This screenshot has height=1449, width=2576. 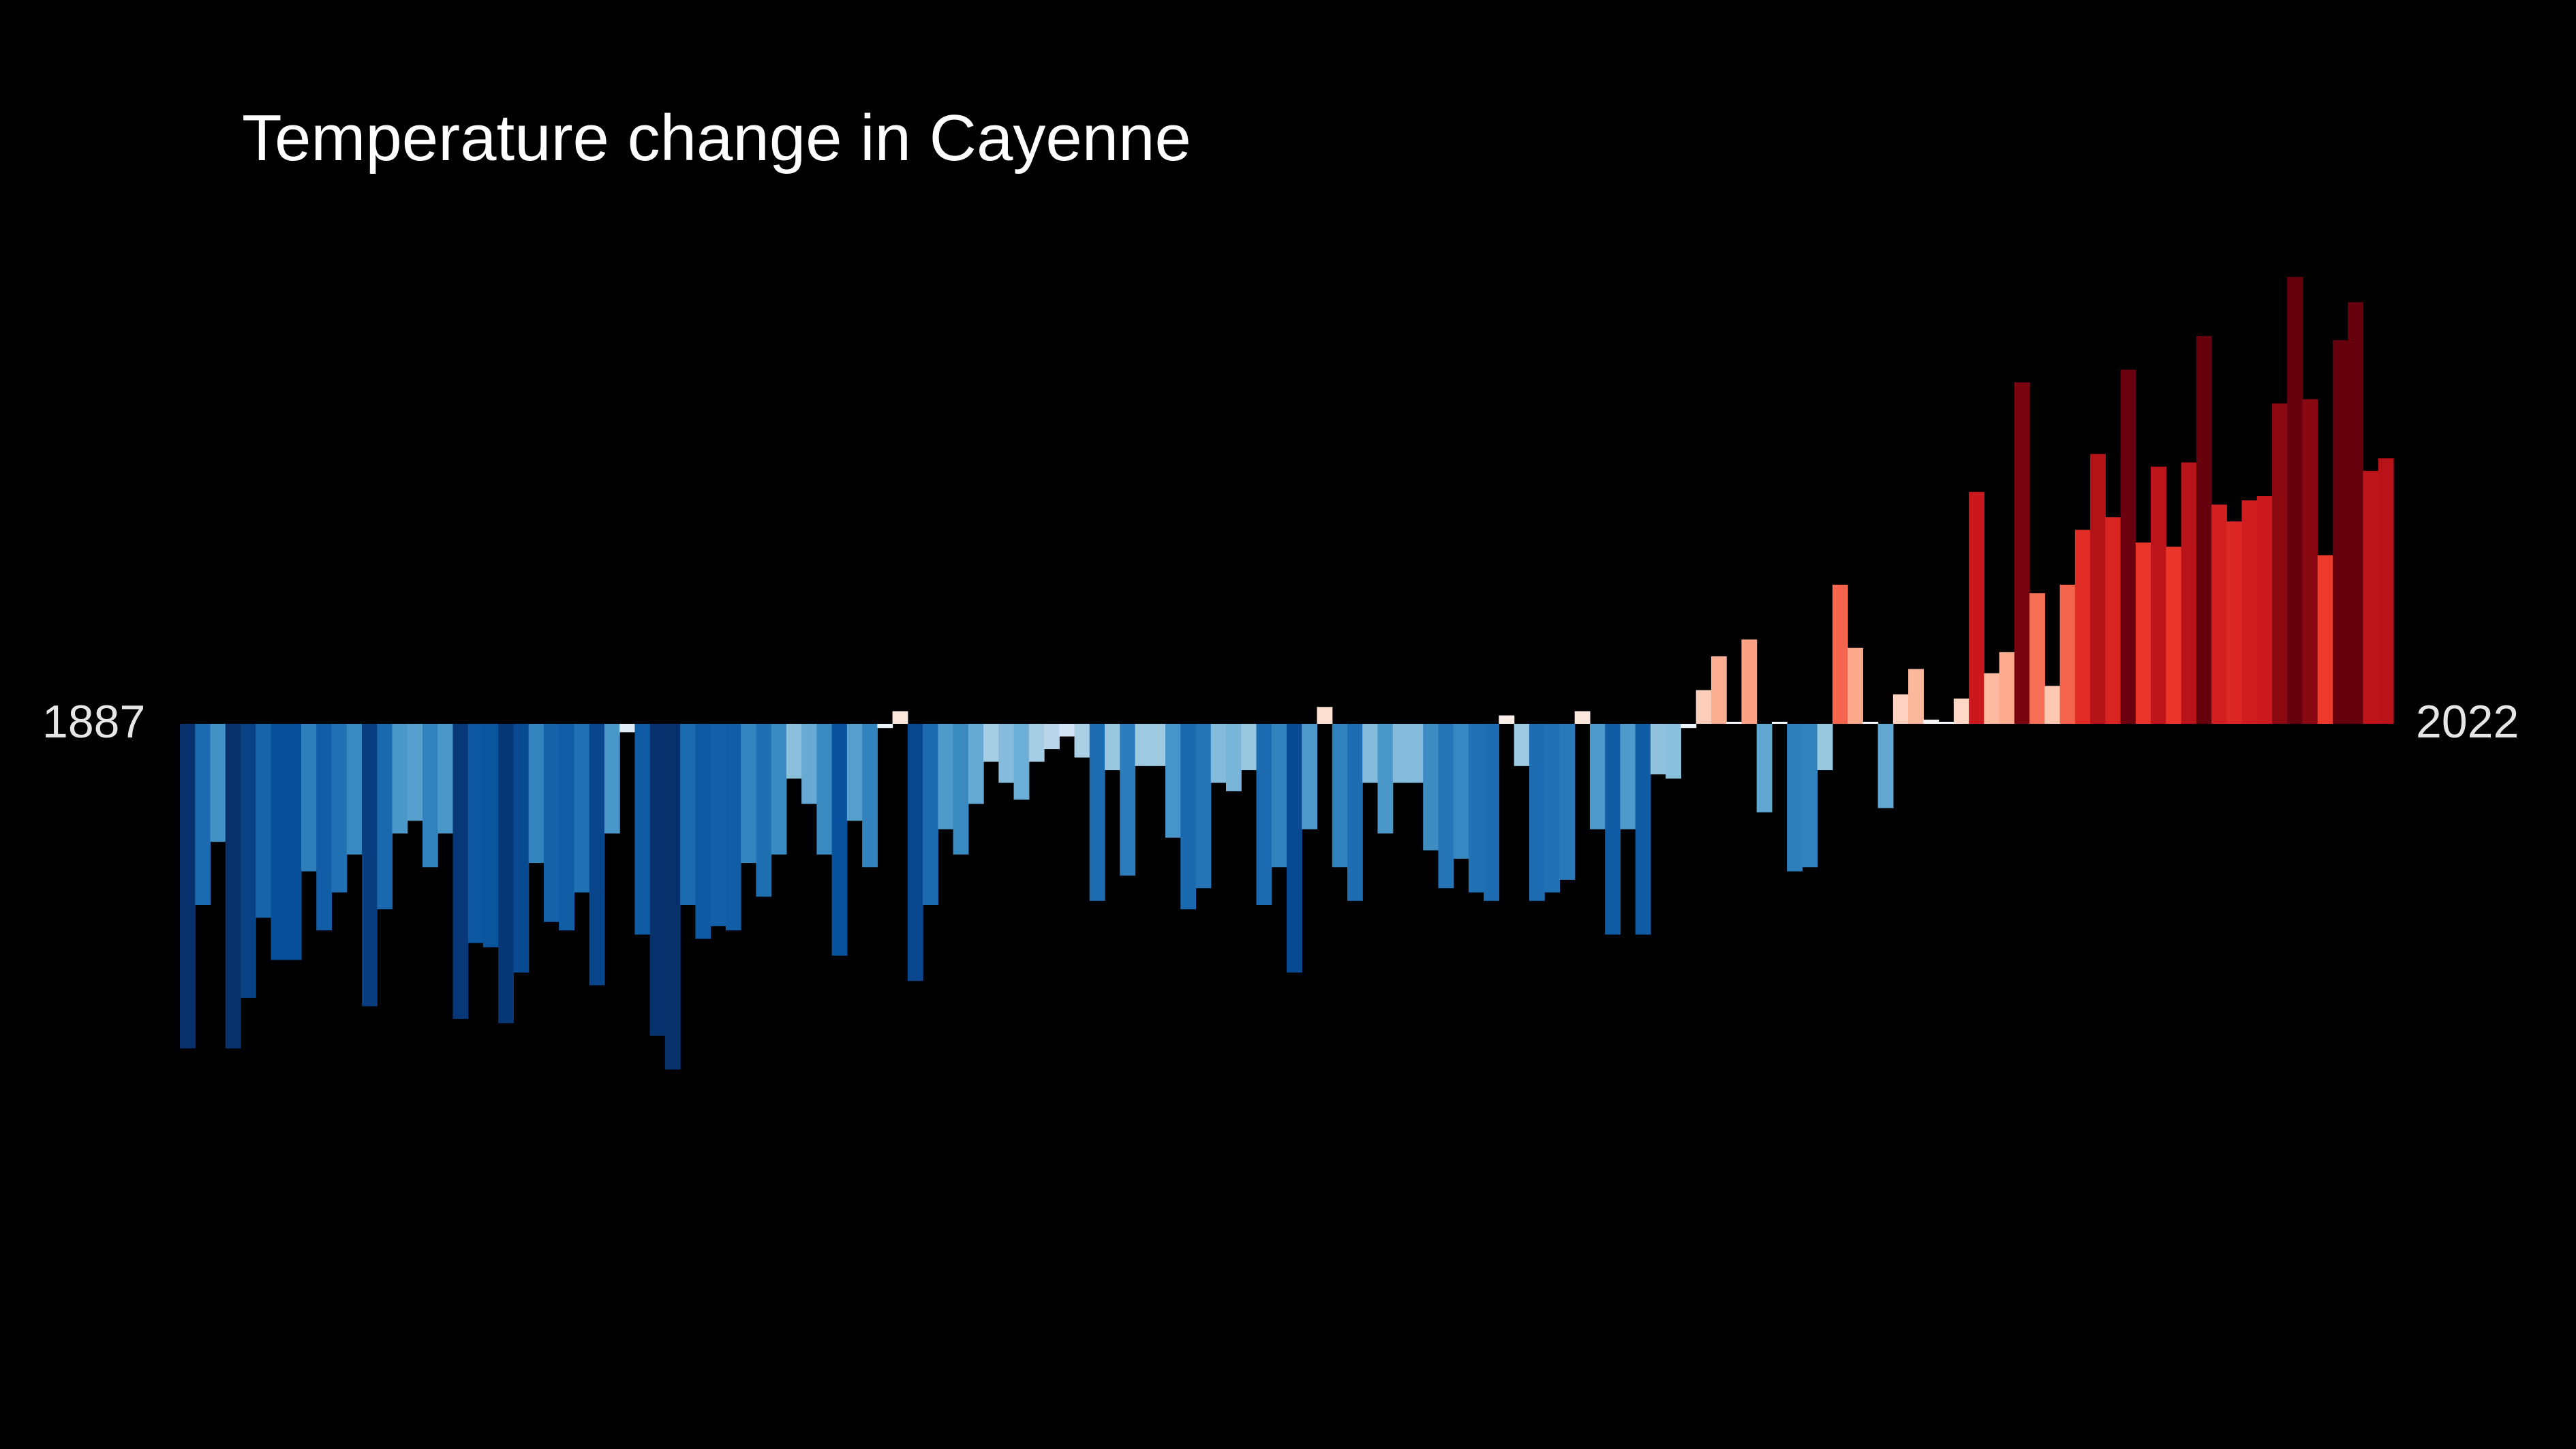 I want to click on temperature-bar-1991, so click(x=1765, y=768).